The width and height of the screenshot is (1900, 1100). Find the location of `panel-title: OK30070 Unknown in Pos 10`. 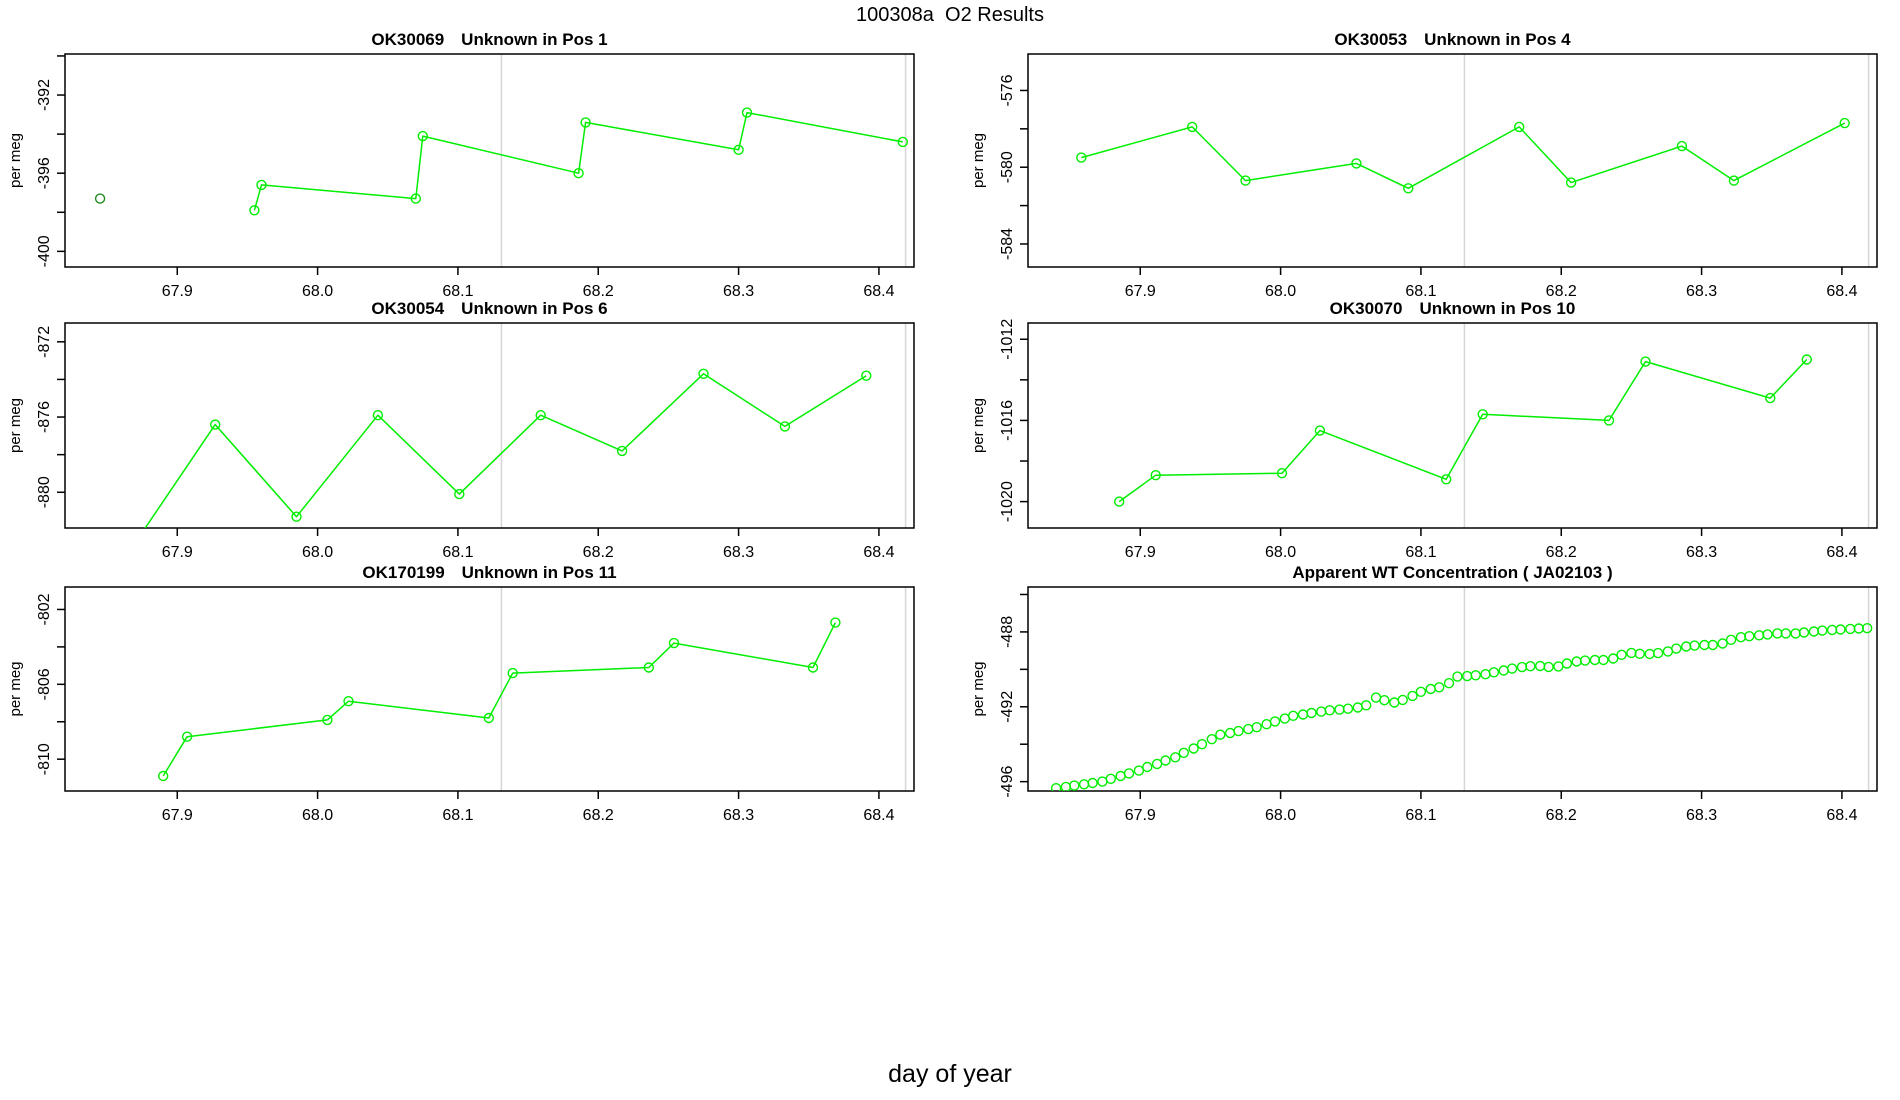

panel-title: OK30070 Unknown in Pos 10 is located at coordinates (1453, 308).